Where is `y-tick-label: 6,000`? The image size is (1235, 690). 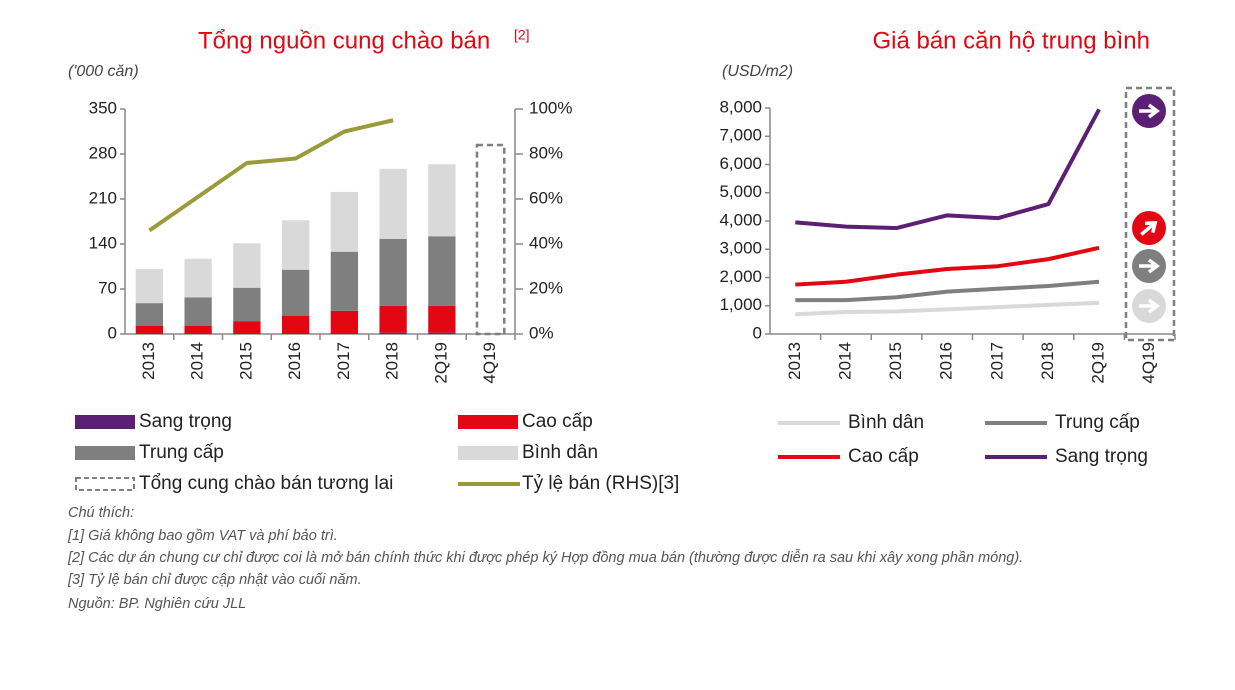
y-tick-label: 6,000 is located at coordinates (740, 163).